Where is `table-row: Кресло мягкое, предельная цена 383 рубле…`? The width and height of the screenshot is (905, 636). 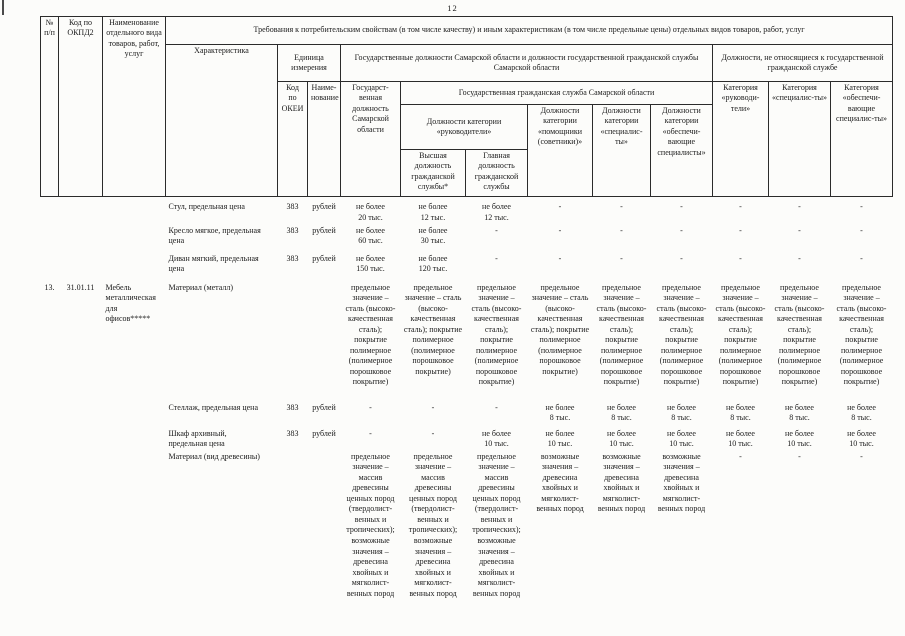 table-row: Кресло мягкое, предельная цена 383 рубле… is located at coordinates (467, 239).